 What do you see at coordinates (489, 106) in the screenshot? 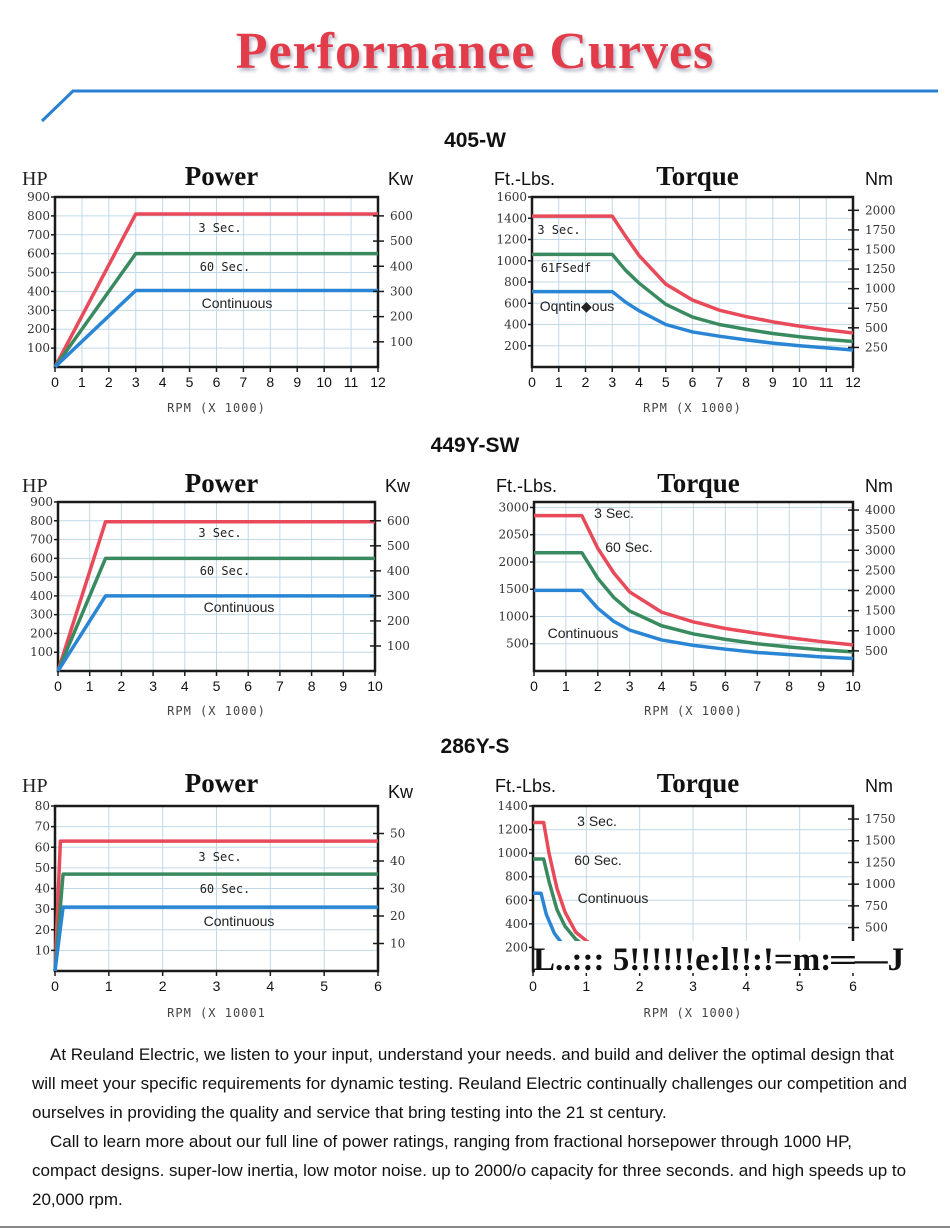
I see `title-rule` at bounding box center [489, 106].